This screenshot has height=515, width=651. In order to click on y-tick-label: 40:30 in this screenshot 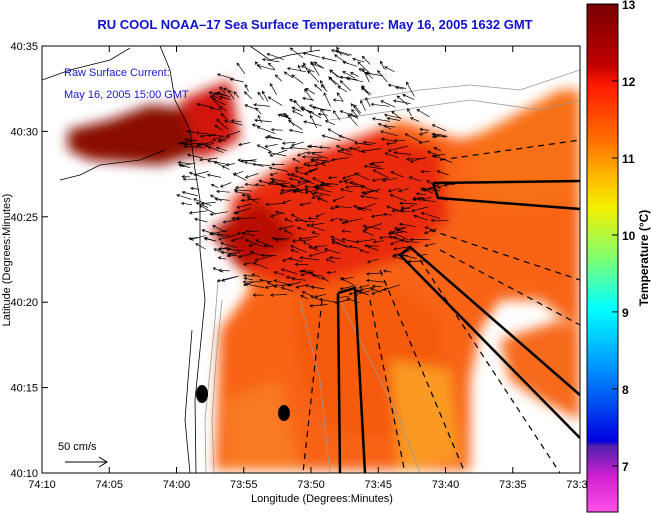, I will do `click(24, 132)`.